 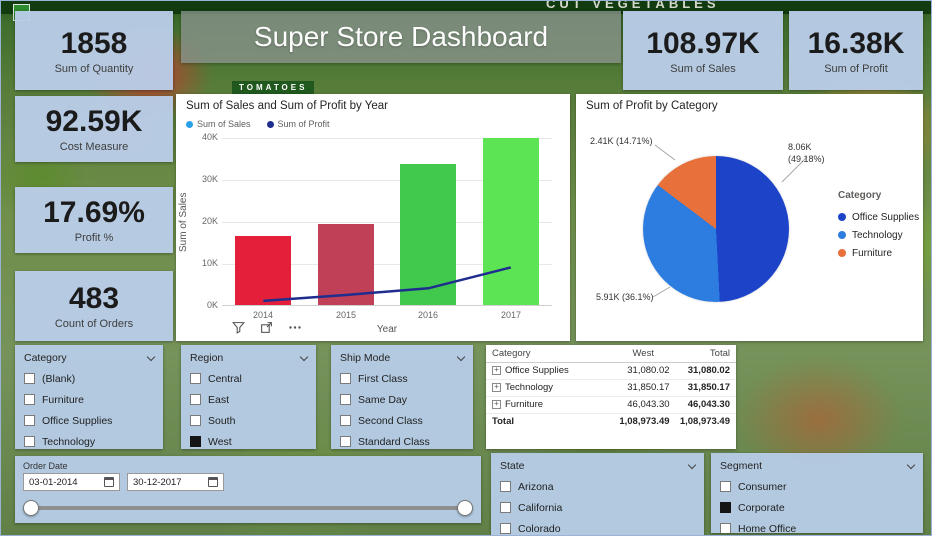 I want to click on matrix-total-row: Total 1,08,973.49 1,08,973.49, so click(x=611, y=421).